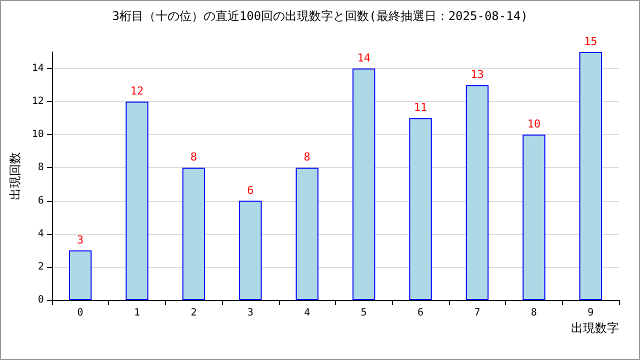  Describe the element at coordinates (591, 313) in the screenshot. I see `x-tick-label: 9` at that location.